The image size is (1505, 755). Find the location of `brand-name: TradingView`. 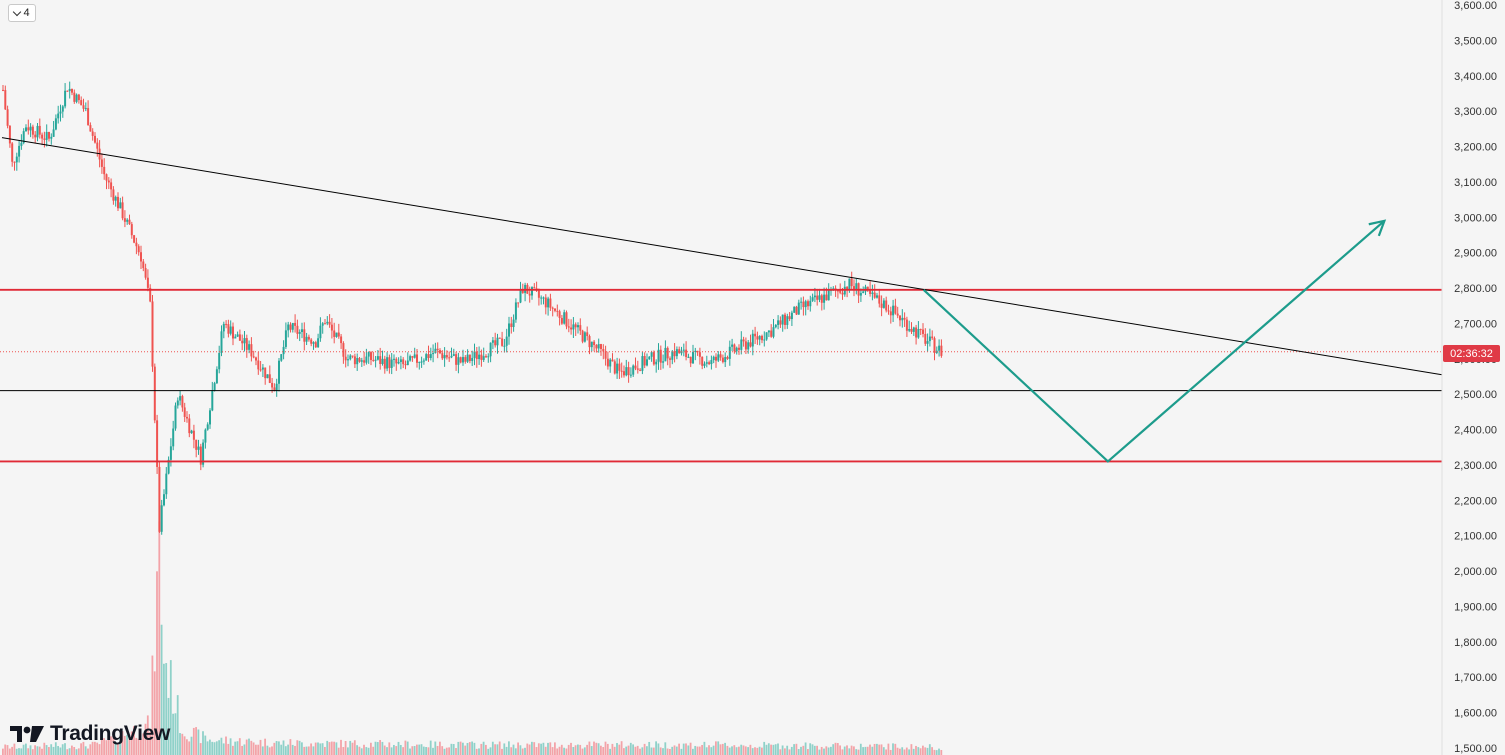

brand-name: TradingView is located at coordinates (110, 733).